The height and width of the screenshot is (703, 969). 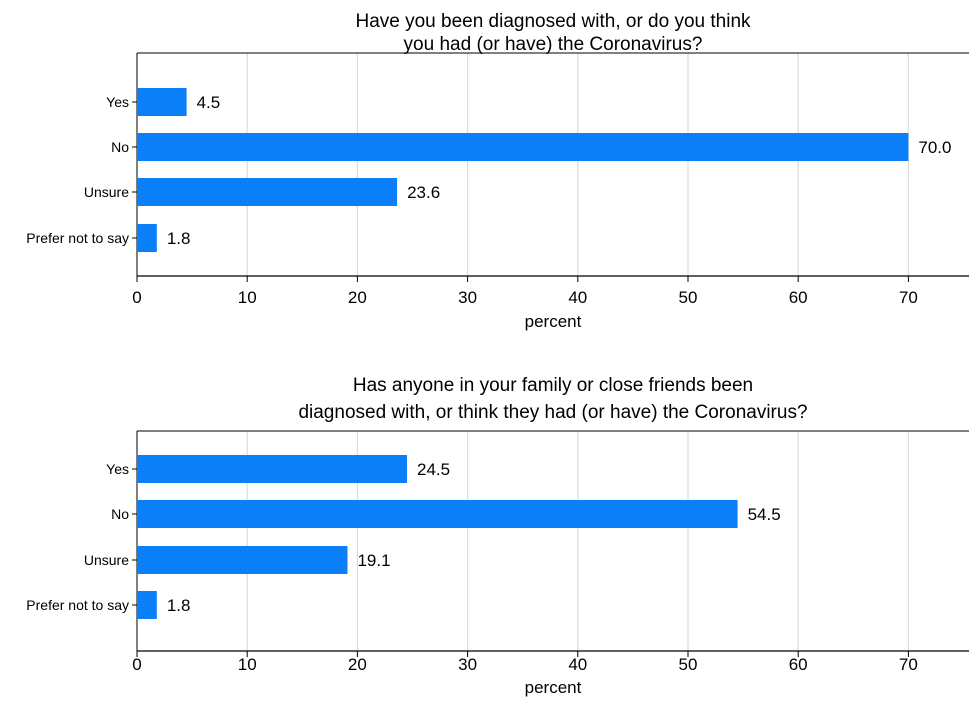 I want to click on chart-title-line: you had (or have) the Coronavirus?, so click(x=553, y=44).